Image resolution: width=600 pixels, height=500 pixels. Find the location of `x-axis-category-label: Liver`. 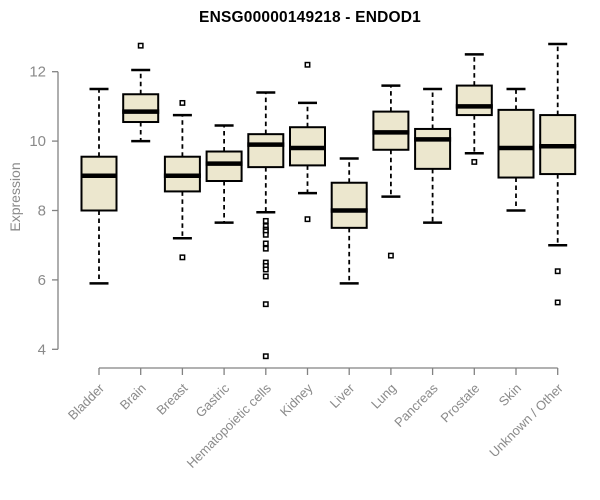

x-axis-category-label: Liver is located at coordinates (342, 395).